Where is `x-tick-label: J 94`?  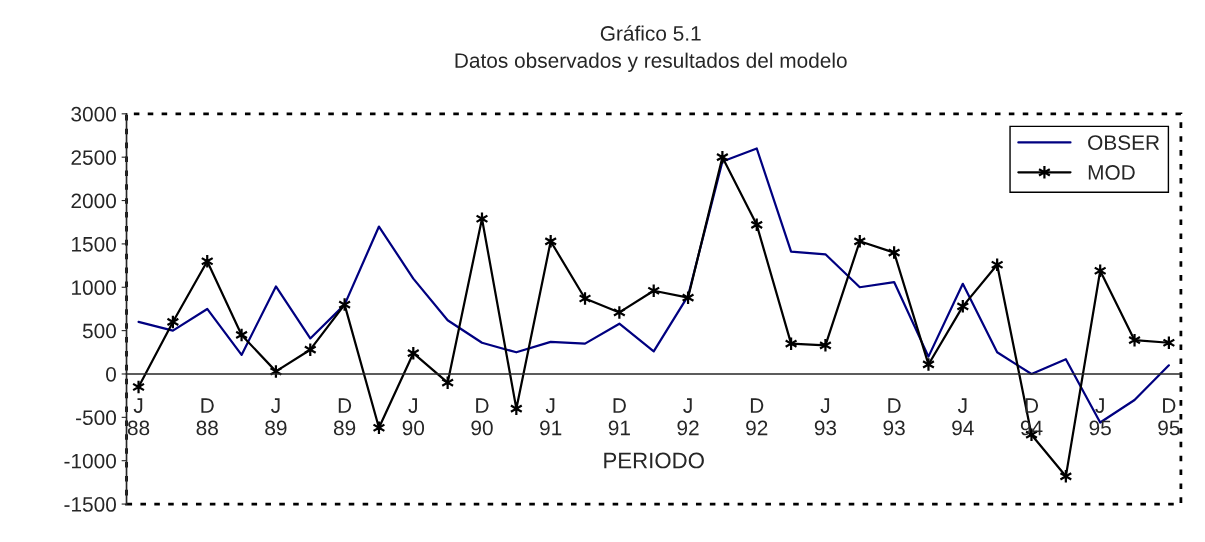 x-tick-label: J 94 is located at coordinates (963, 417).